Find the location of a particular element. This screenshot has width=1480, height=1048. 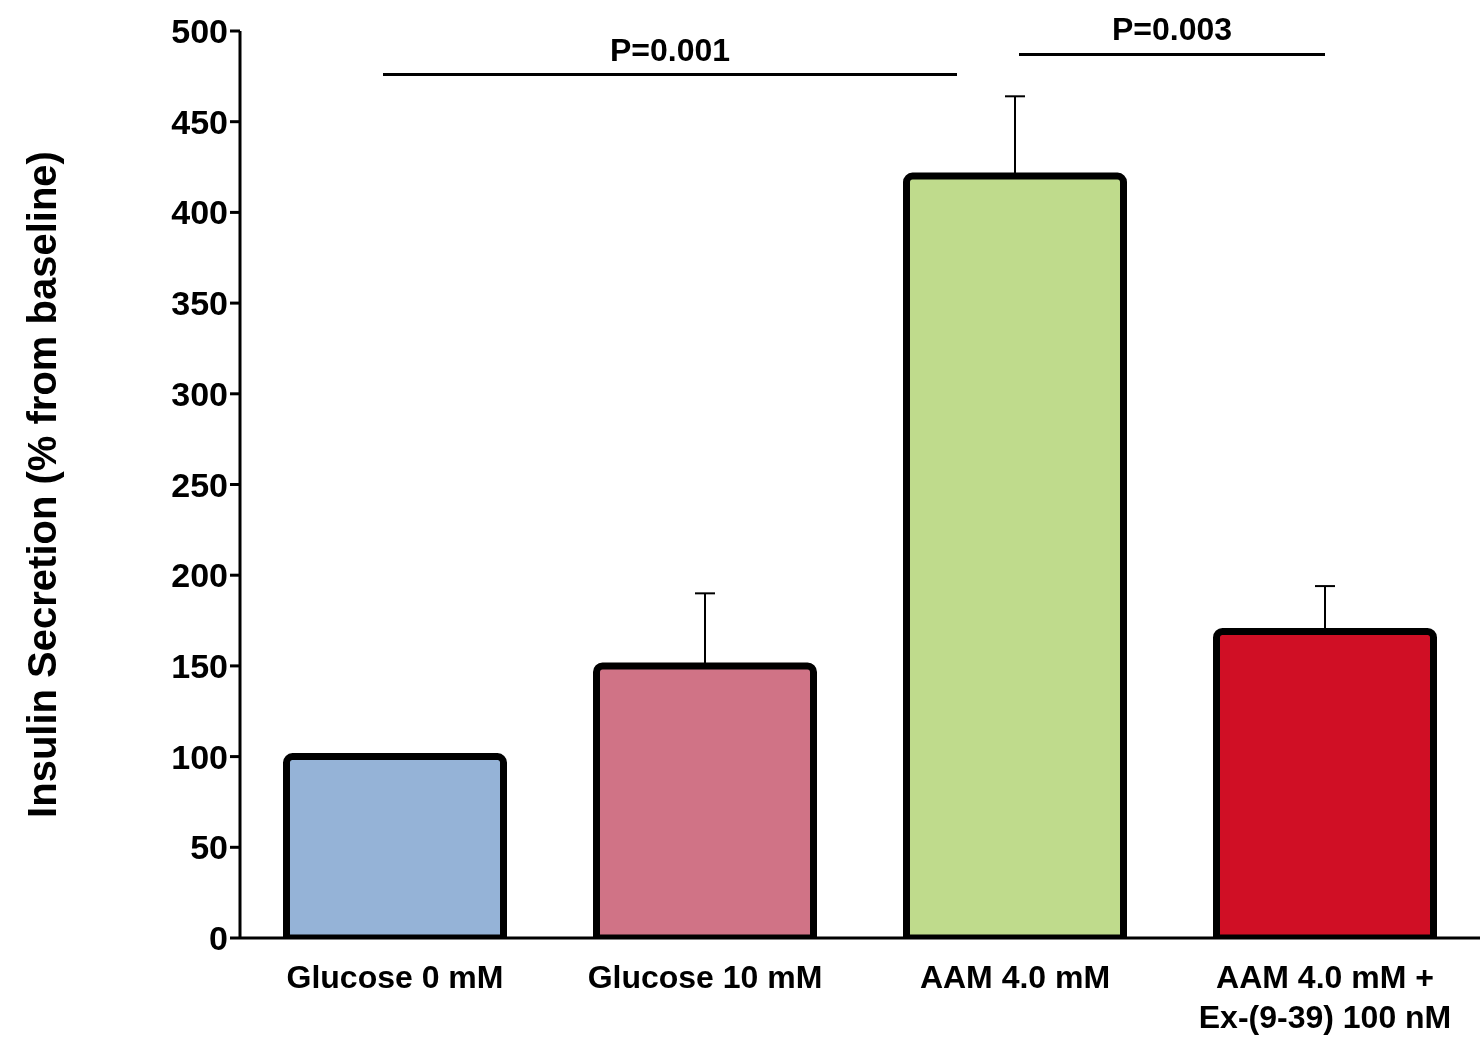

x-tick-label: AAM 4.0 mM is located at coordinates (1015, 977).